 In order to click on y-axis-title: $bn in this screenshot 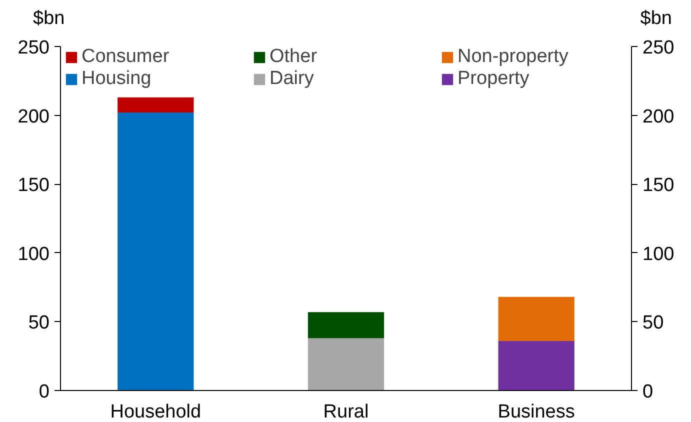, I will do `click(49, 19)`.